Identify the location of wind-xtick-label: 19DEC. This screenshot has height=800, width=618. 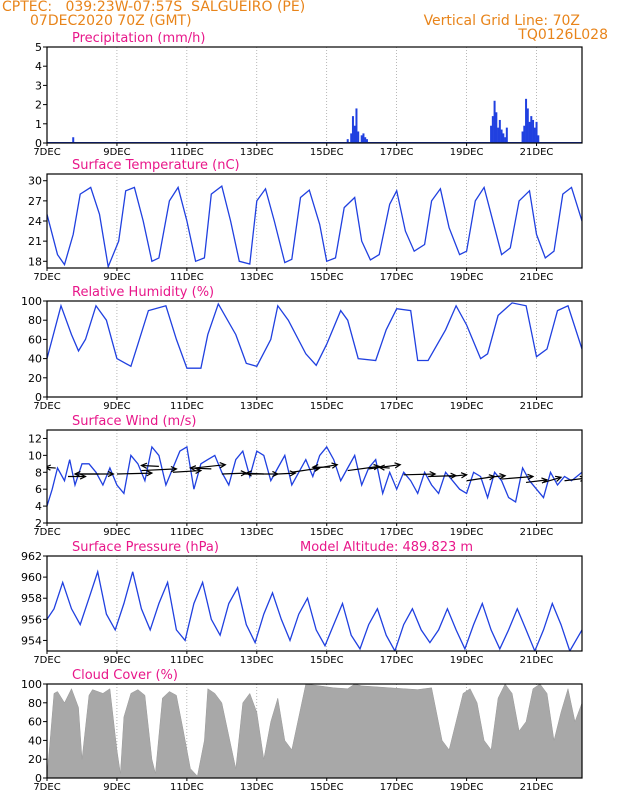
(467, 532).